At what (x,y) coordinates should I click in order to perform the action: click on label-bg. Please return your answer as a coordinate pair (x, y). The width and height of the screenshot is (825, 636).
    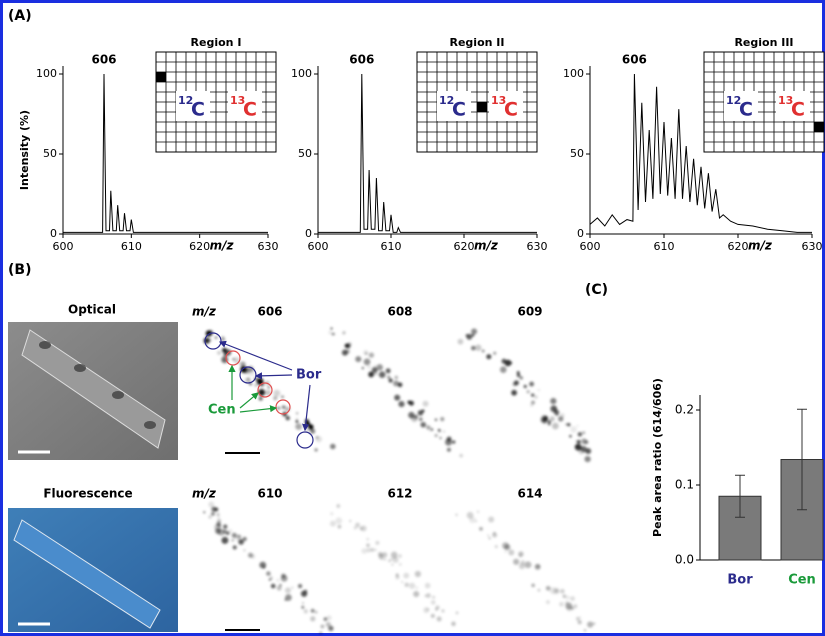
    Looking at the image, I should click on (454, 106).